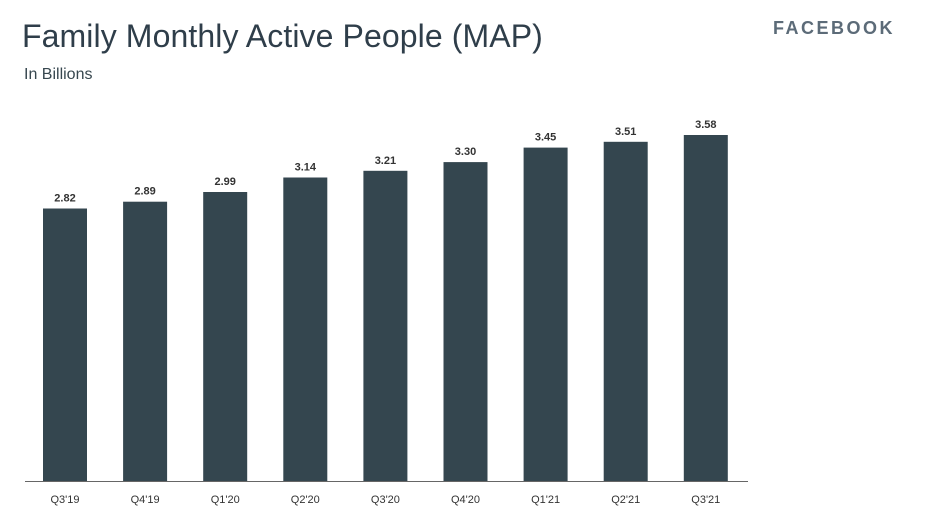  Describe the element at coordinates (144, 192) in the screenshot. I see `data-label-1: 2.89` at that location.